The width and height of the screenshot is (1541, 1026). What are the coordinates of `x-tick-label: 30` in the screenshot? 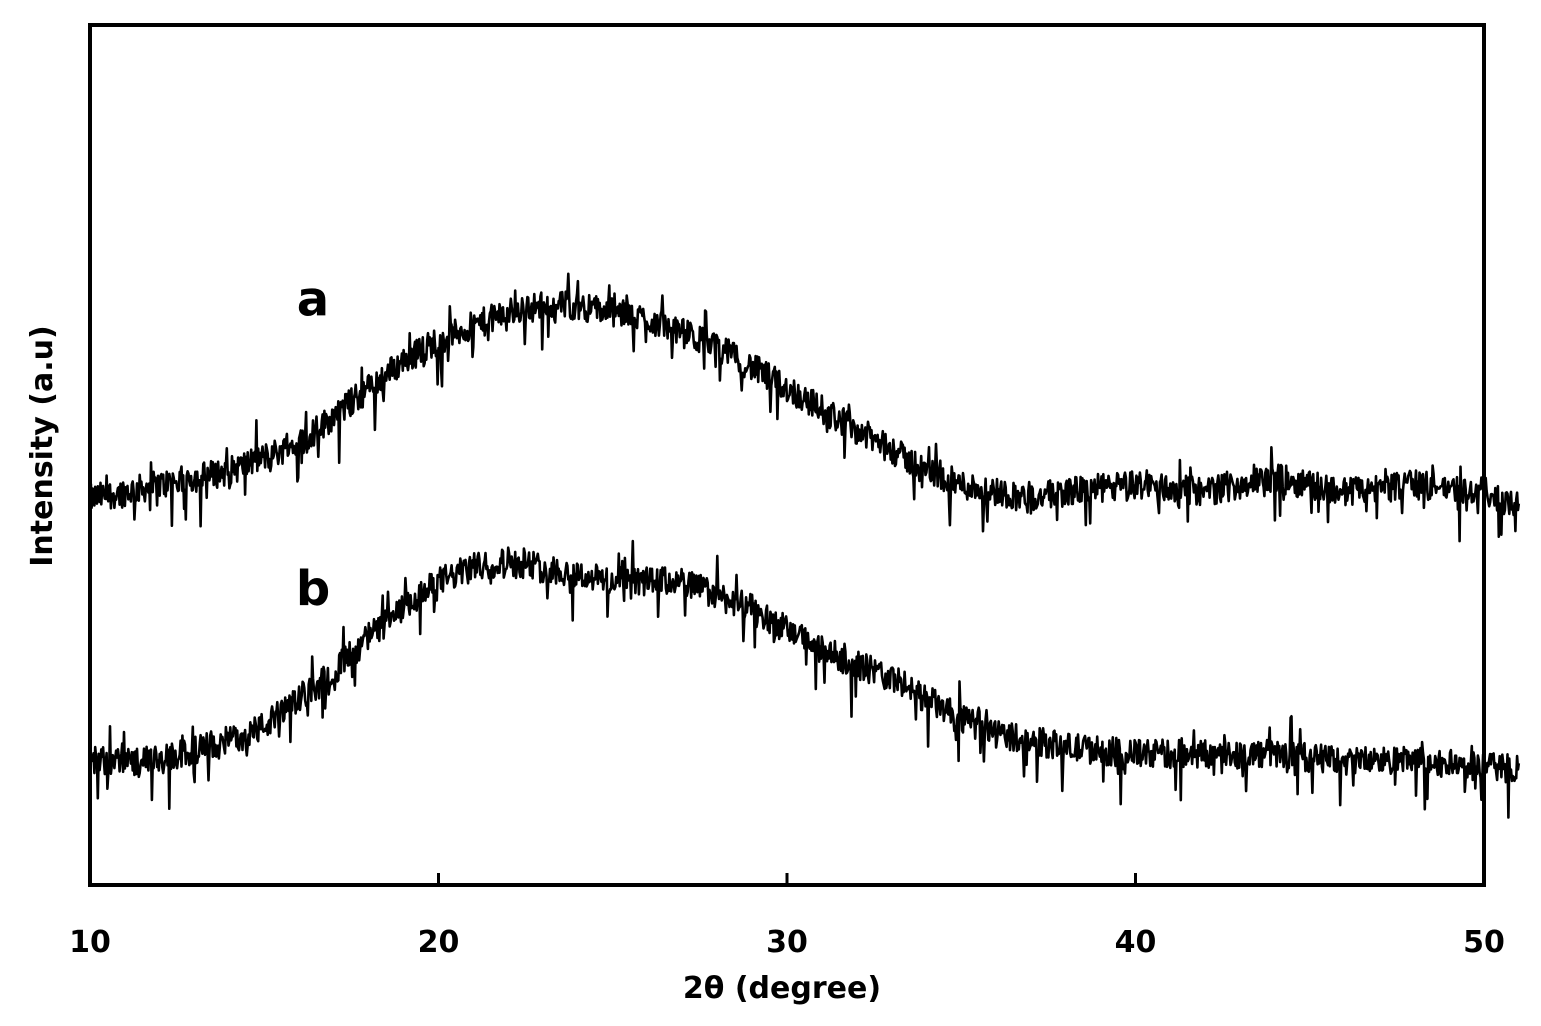 It's located at (787, 942).